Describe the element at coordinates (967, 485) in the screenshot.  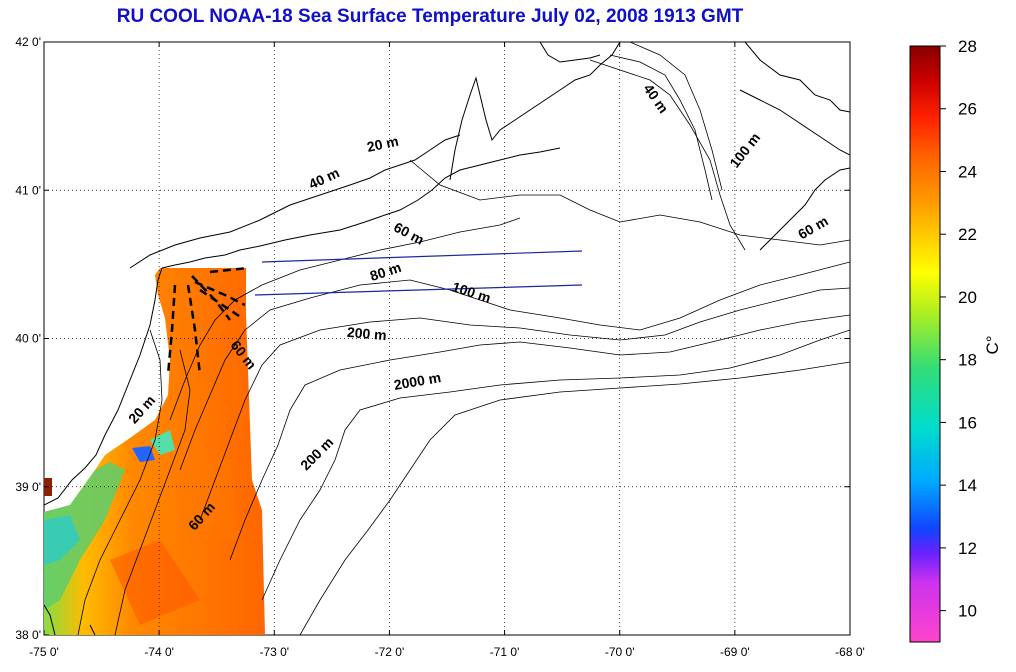
I see `colorbar-tick-label: 14` at that location.